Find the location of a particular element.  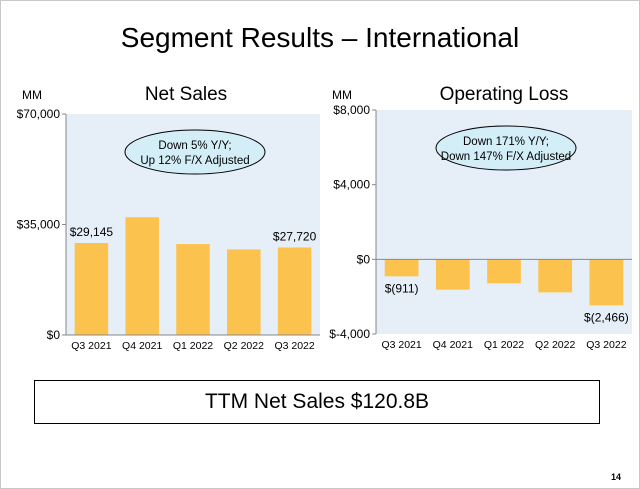

operating-loss-category-label: Q2 2022 is located at coordinates (555, 345).